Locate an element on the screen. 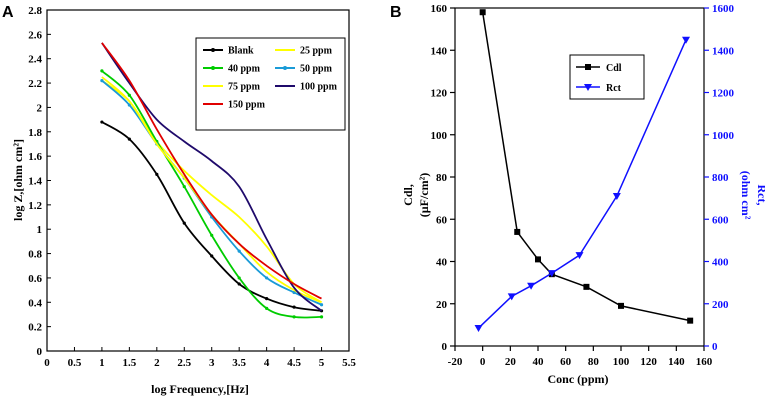  panel-a-y-tick-label: 1.6 is located at coordinates (35, 157).